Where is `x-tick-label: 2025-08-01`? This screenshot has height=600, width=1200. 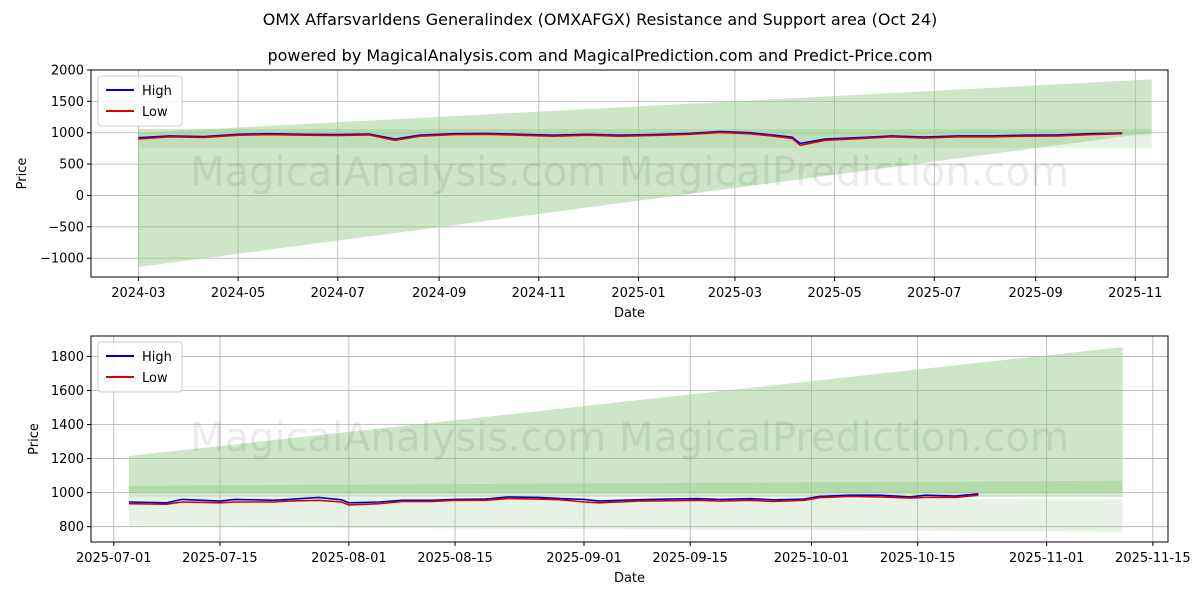
x-tick-label: 2025-08-01 is located at coordinates (349, 558).